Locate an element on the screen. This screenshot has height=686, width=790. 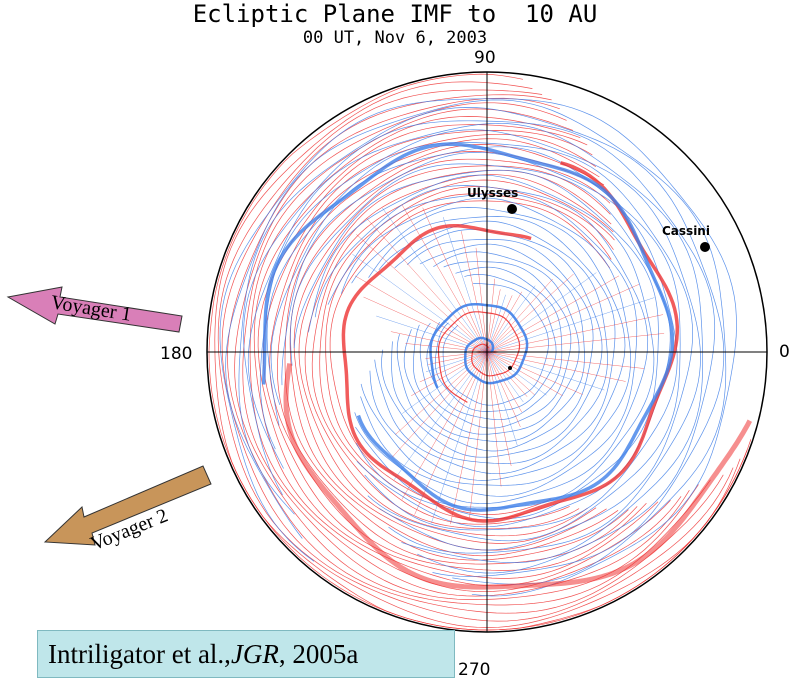
angle-label-180: 180 is located at coordinates (176, 354).